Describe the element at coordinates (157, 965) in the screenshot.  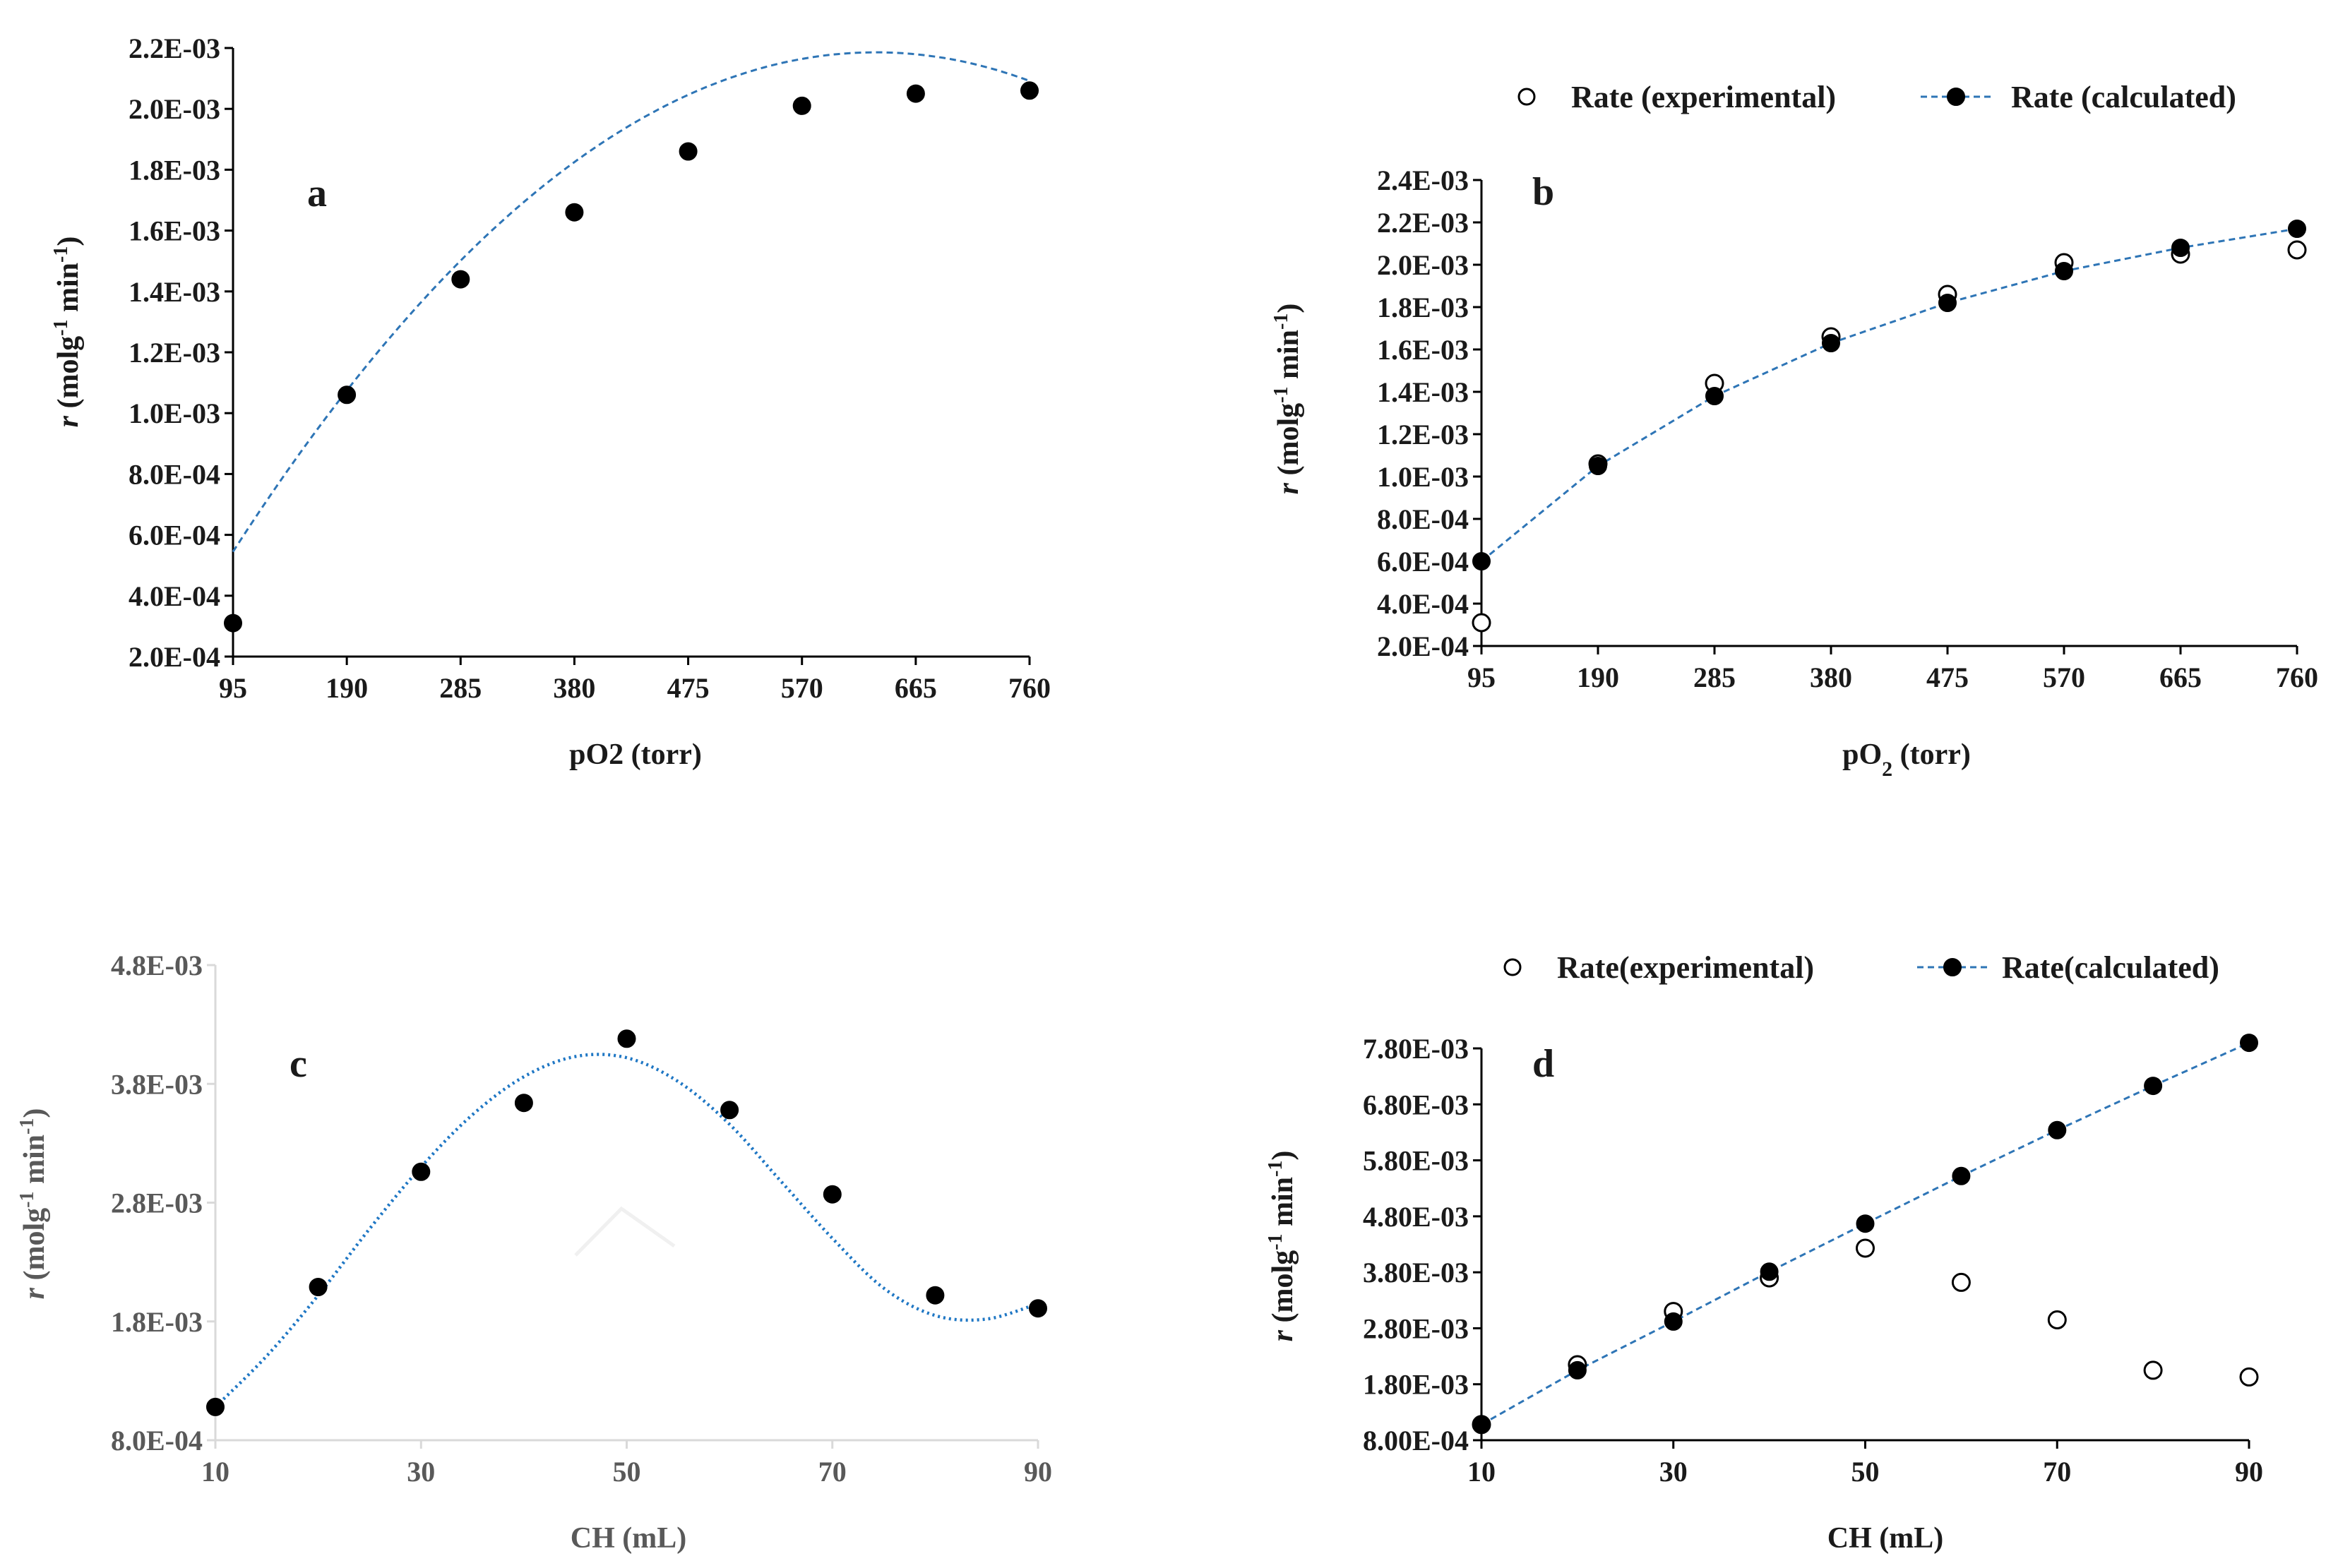
I see `y-tick-label: 4.8E-03` at that location.